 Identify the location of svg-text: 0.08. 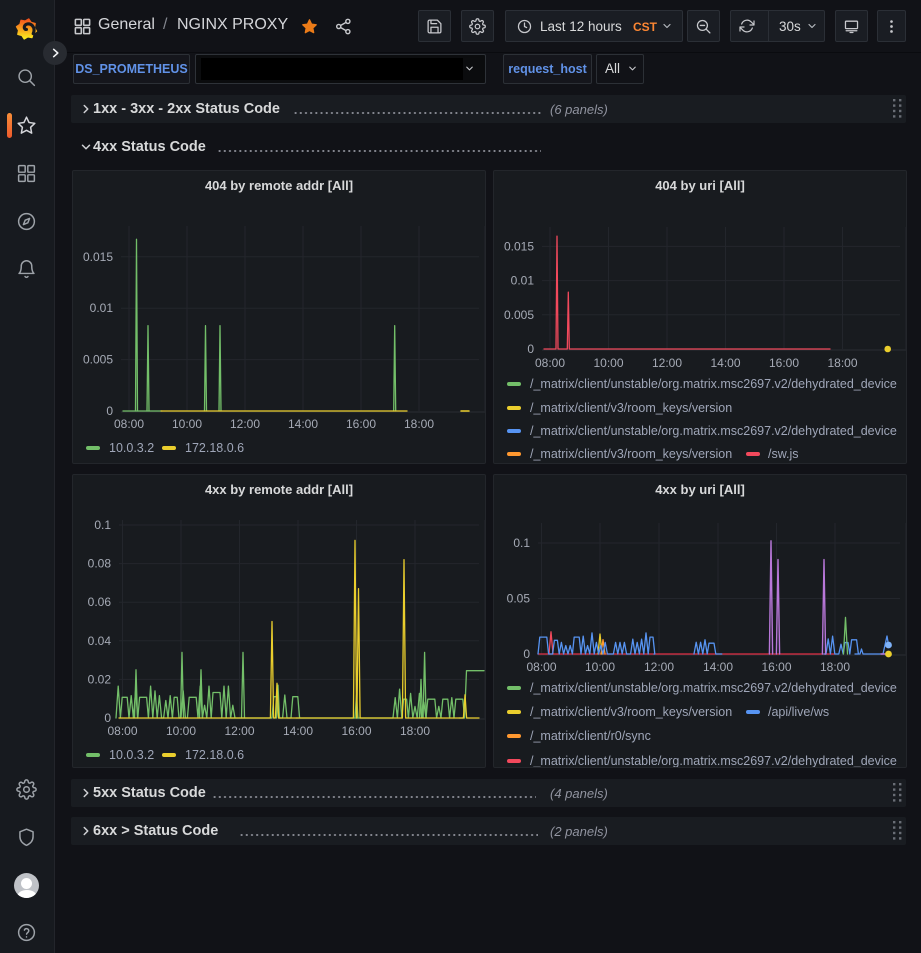
(100, 564).